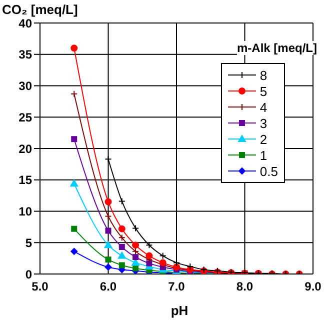  Describe the element at coordinates (25, 211) in the screenshot. I see `y-tick-label: 10` at that location.